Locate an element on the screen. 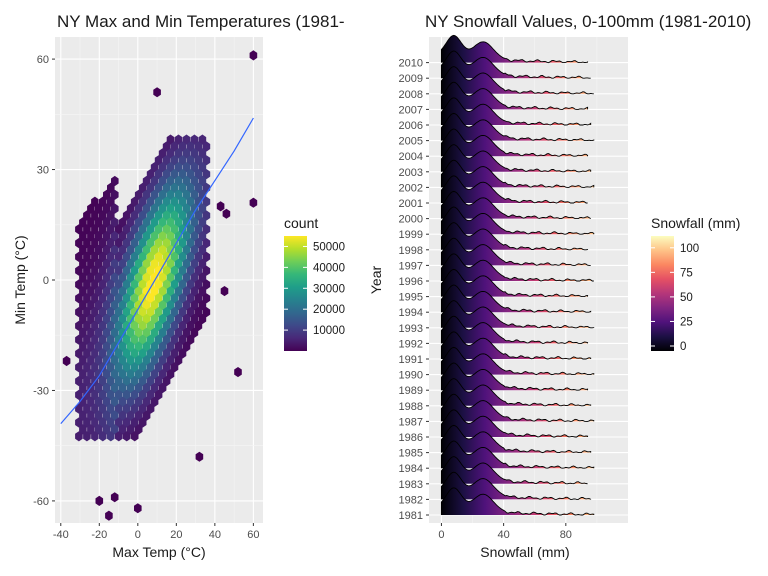  ridgeline-y-tick-label: 2002 is located at coordinates (411, 188).